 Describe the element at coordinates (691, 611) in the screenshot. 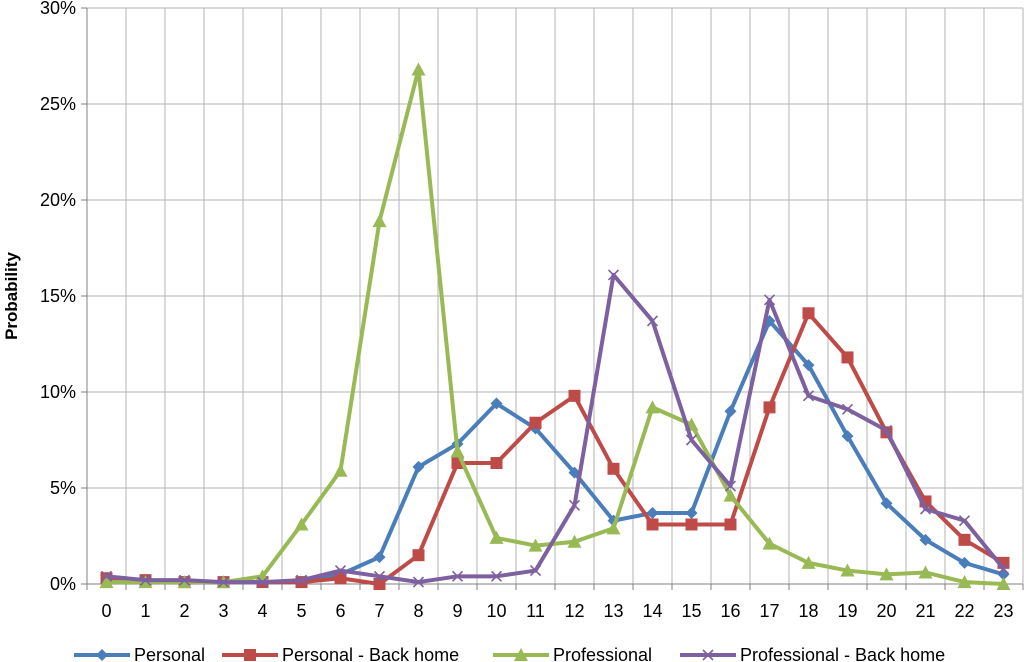

I see `x-tick-label: 15` at that location.